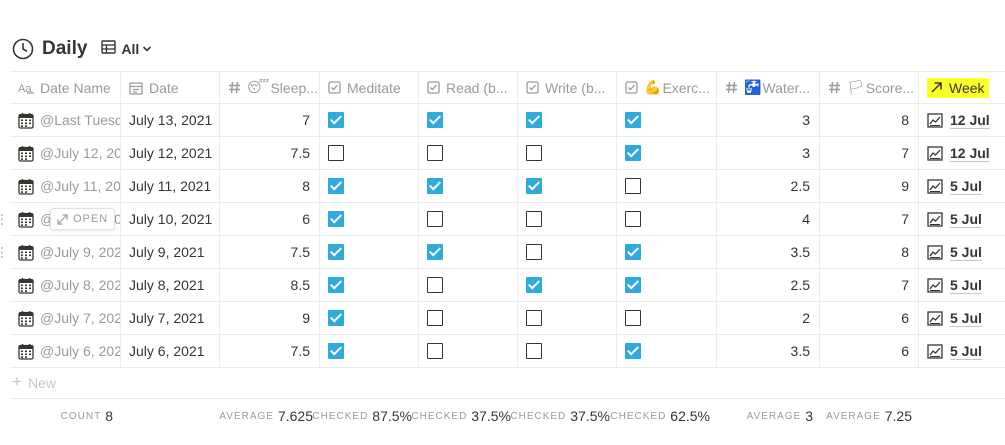  I want to click on cell-date: July 7, 2021, so click(170, 318).